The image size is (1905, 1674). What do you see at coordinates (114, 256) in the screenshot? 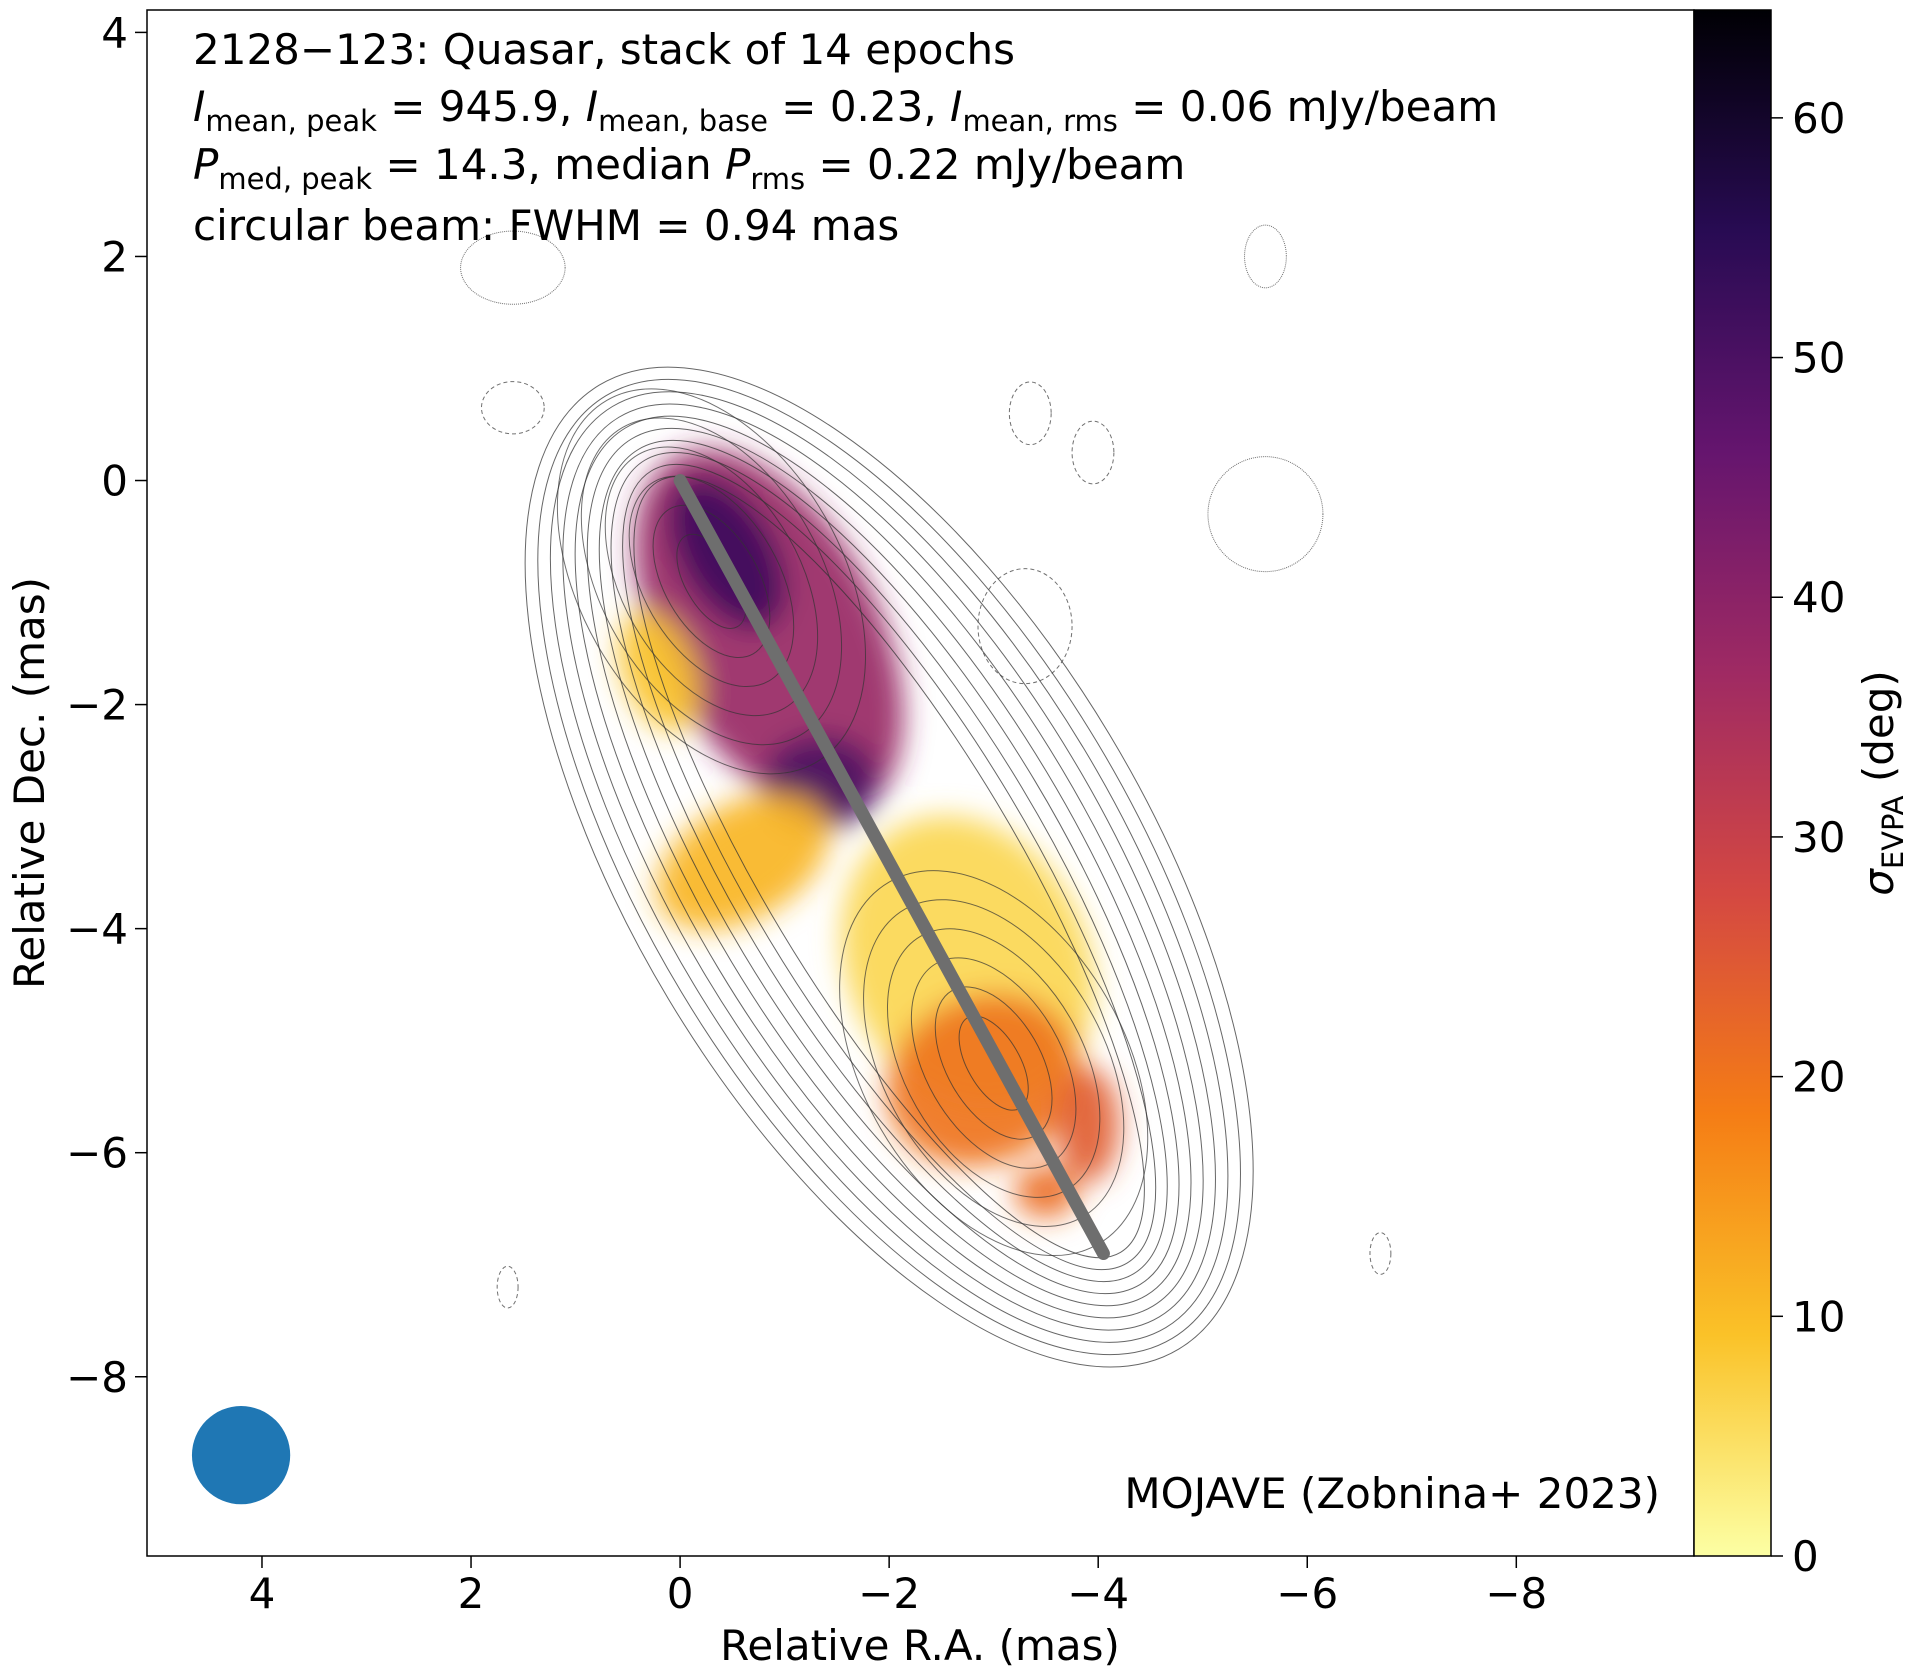
I see `y-tick-label: 2` at bounding box center [114, 256].